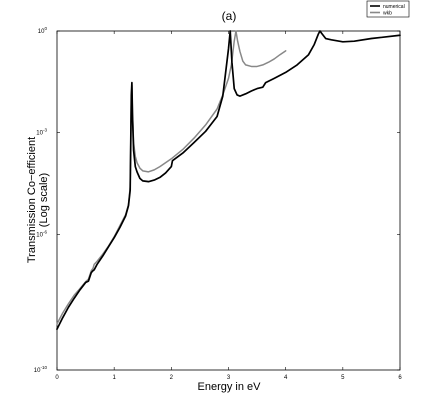 The image size is (443, 415). What do you see at coordinates (230, 387) in the screenshot?
I see `x-axis-label: Energy in eV` at bounding box center [230, 387].